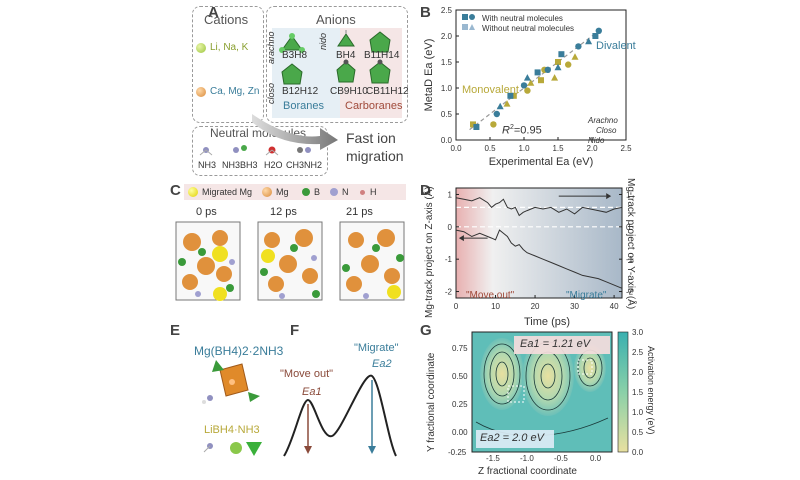 Image resolution: width=800 pixels, height=480 pixels. I want to click on y-tick-label: 2.0, so click(447, 36).